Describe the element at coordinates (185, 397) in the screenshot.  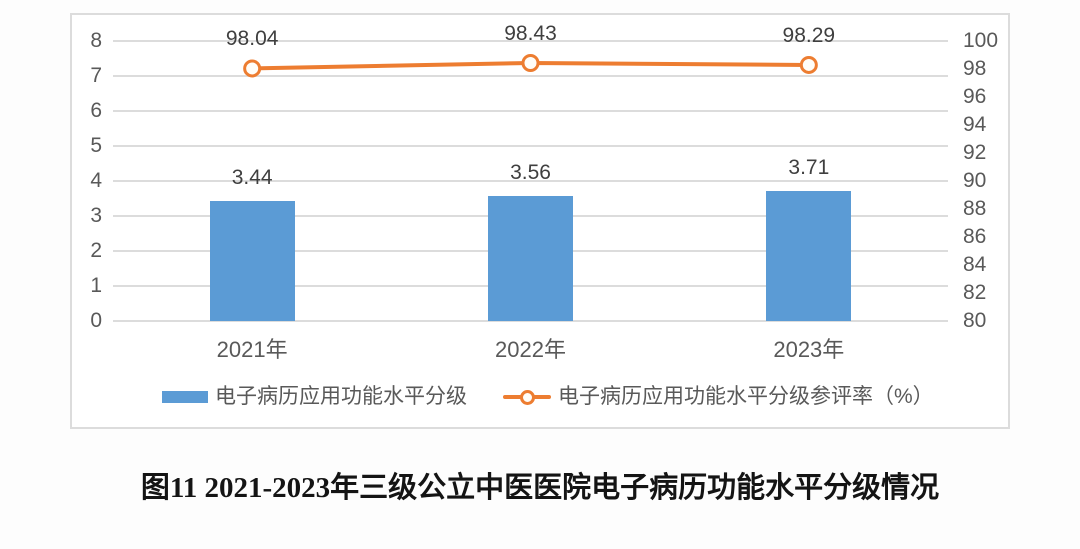
I see `bar-legend-swatch-icon` at that location.